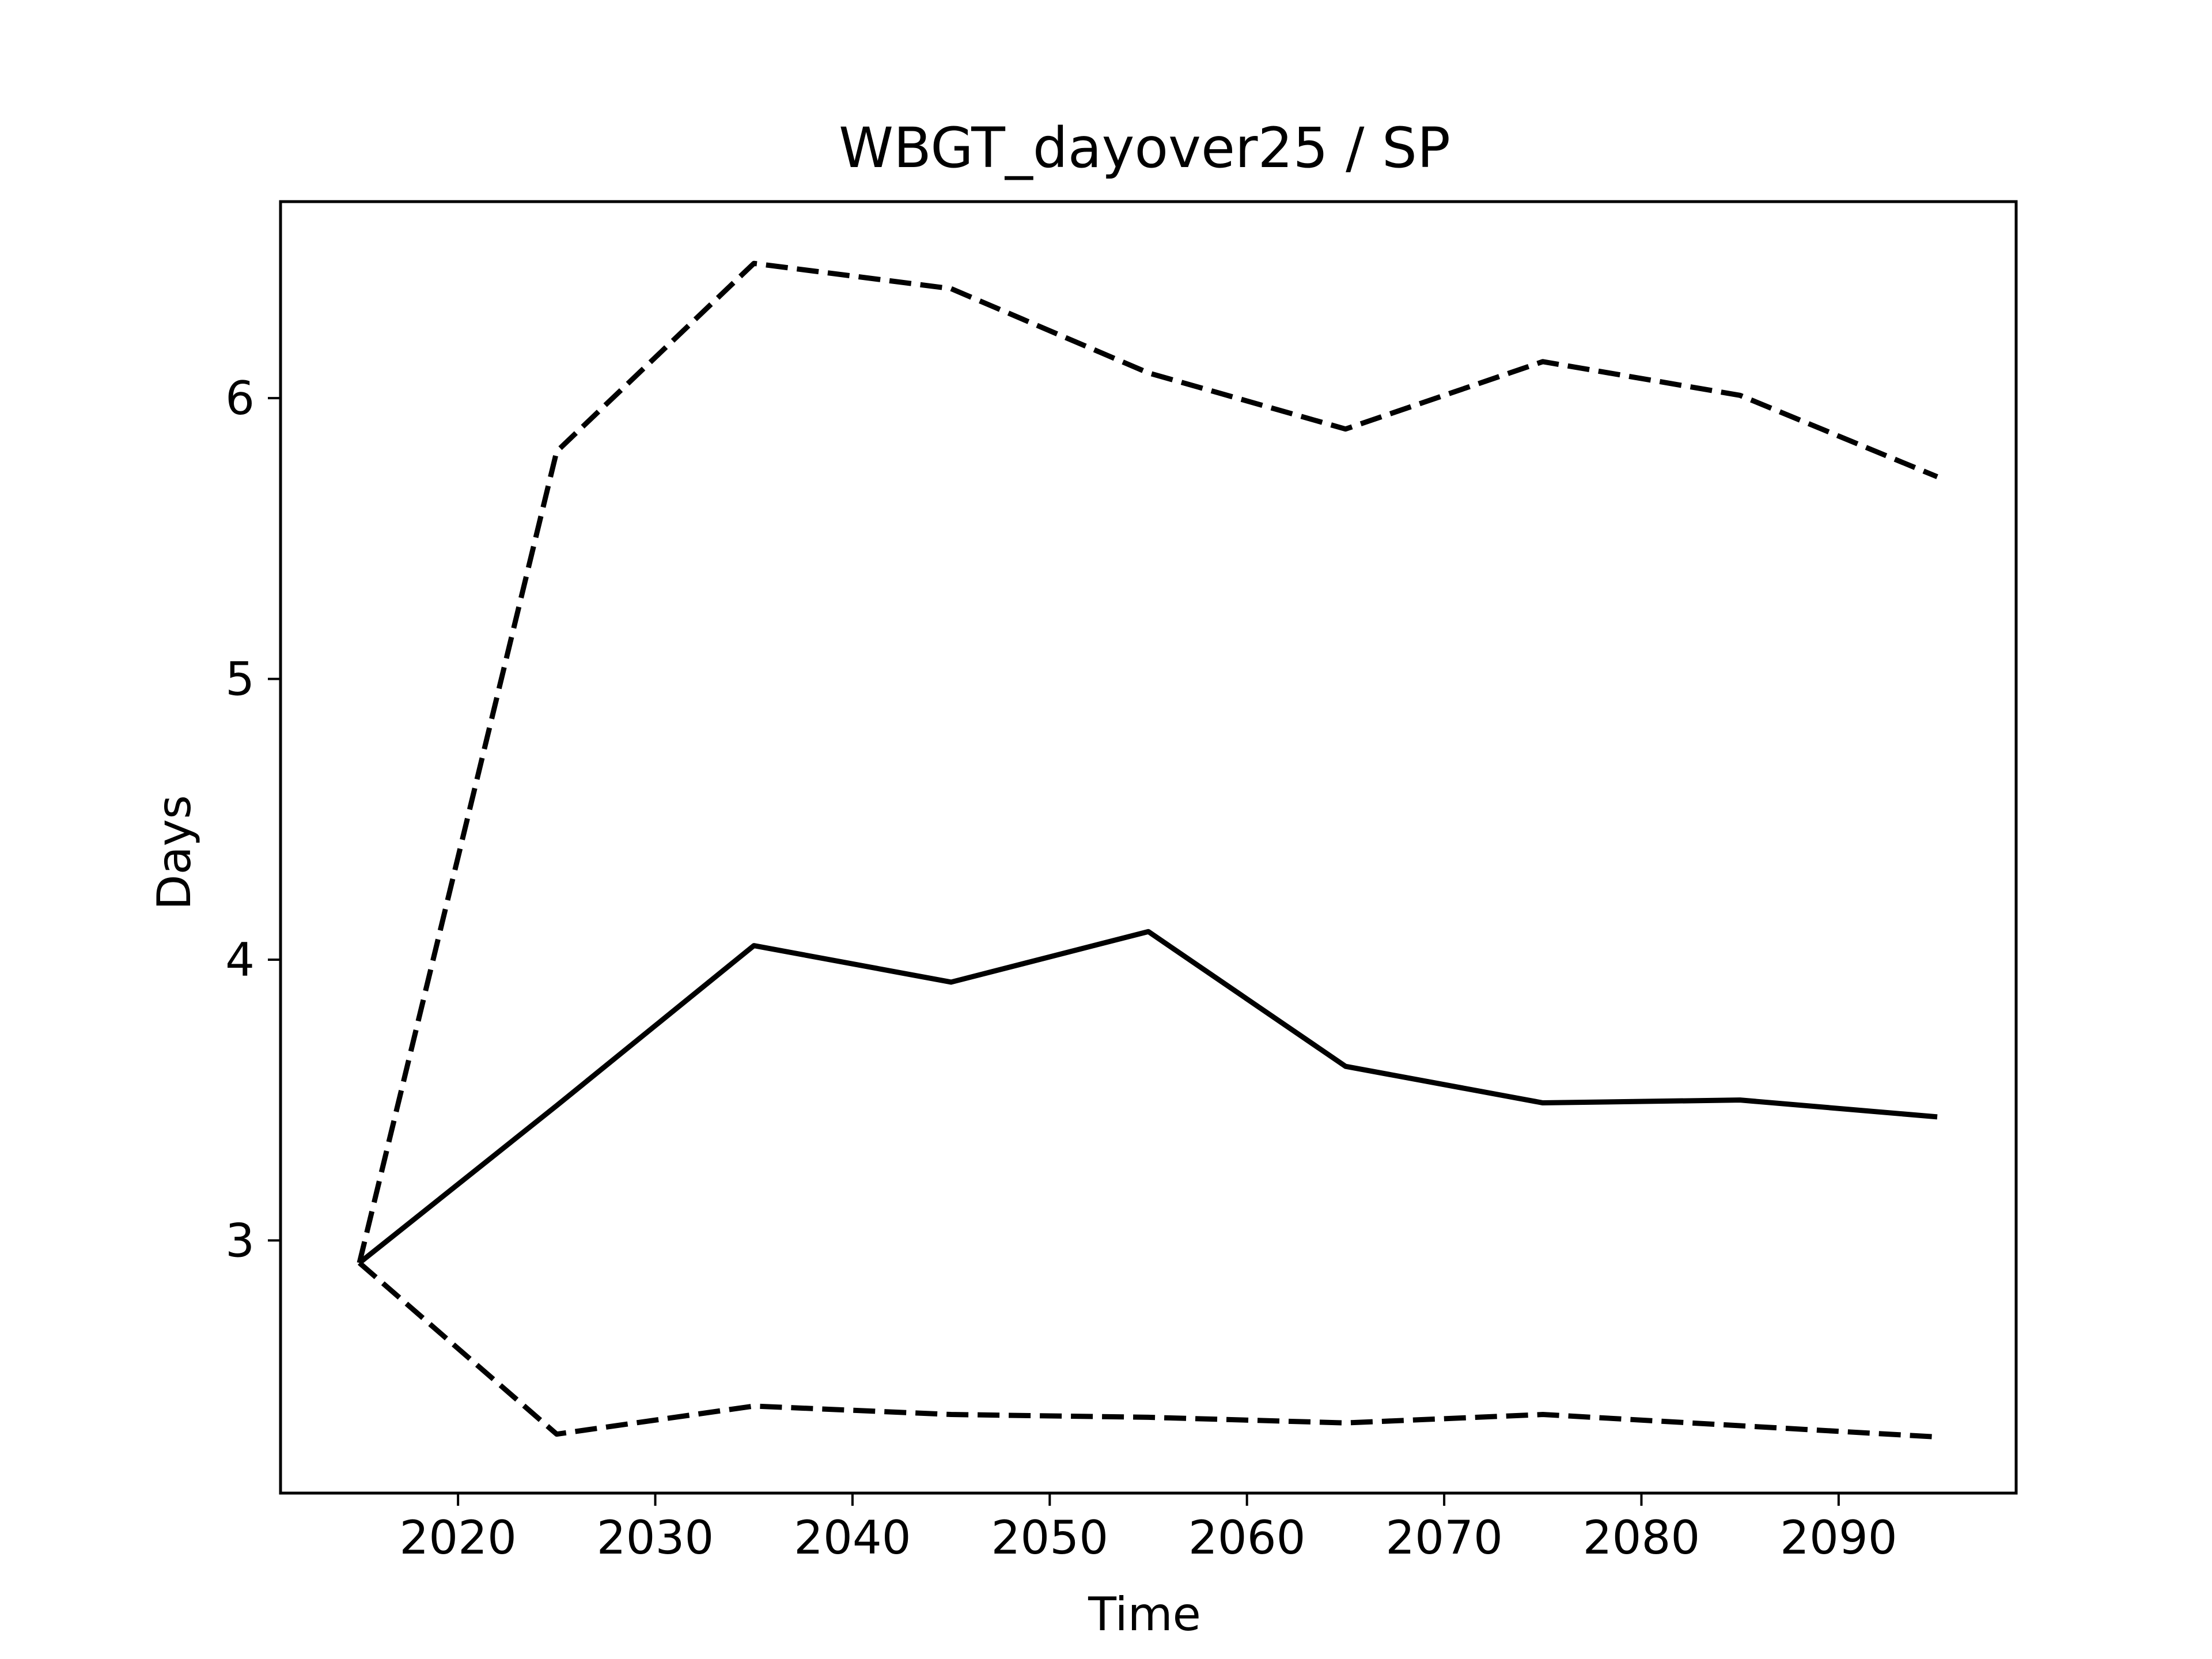 Image resolution: width=2212 pixels, height=1659 pixels. Describe the element at coordinates (1144, 1614) in the screenshot. I see `x-axis-label: Time` at that location.